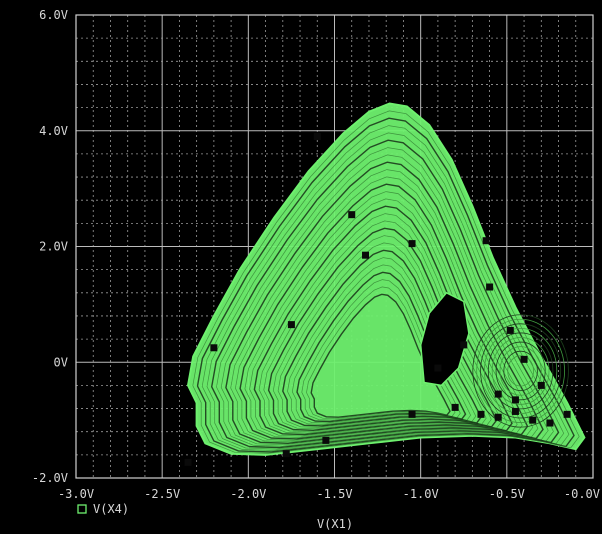 This screenshot has height=534, width=602. I want to click on legend-marker-square-icon, so click(82, 509).